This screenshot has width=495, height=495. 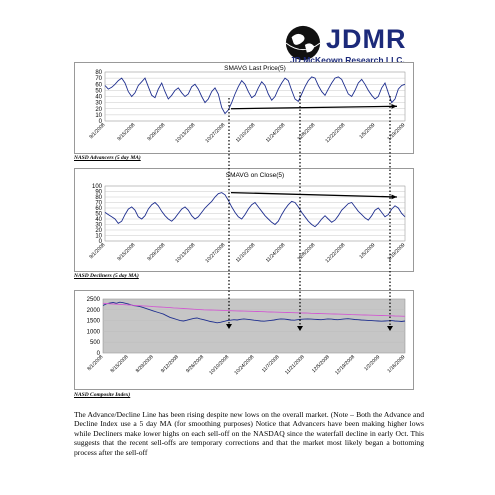 I want to click on company-logo: JDMR JD McKeown Research LLC., so click(x=356, y=45).